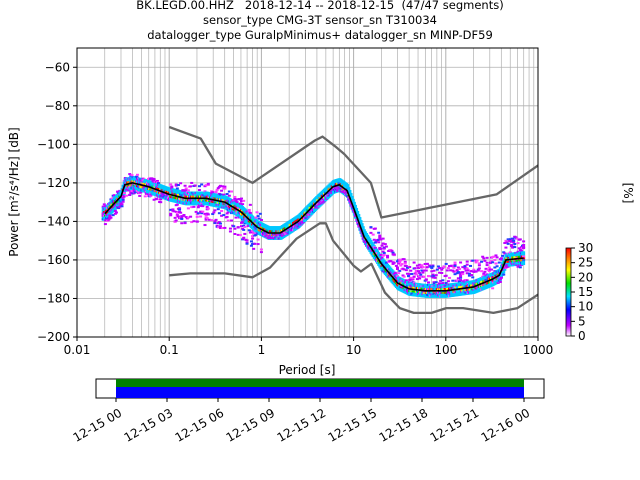 This screenshot has height=480, width=640. I want to click on coverage-tick-label: 12-15 00, so click(98, 425).